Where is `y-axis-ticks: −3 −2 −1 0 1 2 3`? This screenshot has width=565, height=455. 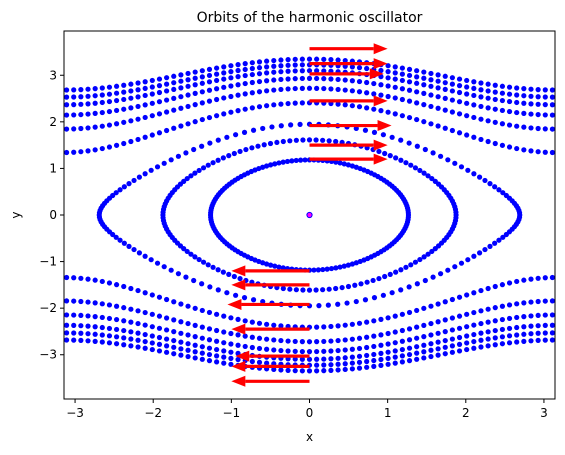
y-axis-ticks: −3 −2 −1 0 1 2 3 is located at coordinates (51, 215).